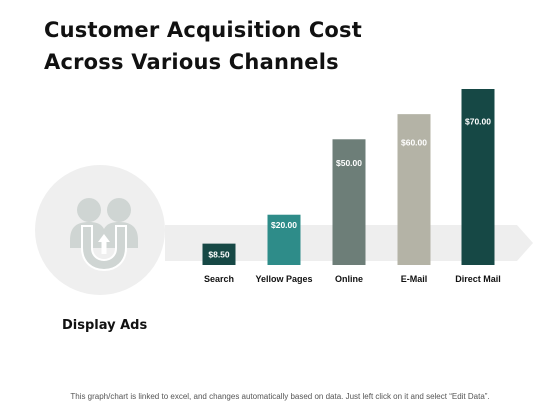 The image size is (560, 420). What do you see at coordinates (349, 163) in the screenshot?
I see `bar-value-label: $50.00` at bounding box center [349, 163].